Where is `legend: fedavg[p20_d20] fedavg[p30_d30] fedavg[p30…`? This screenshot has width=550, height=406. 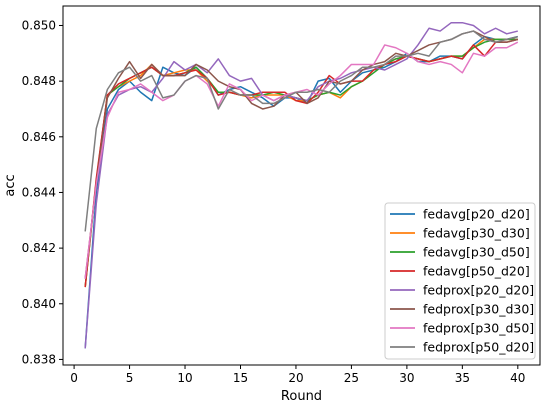
legend: fedavg[p20_d20] fedavg[p30_d30] fedavg[p30… is located at coordinates (460, 281).